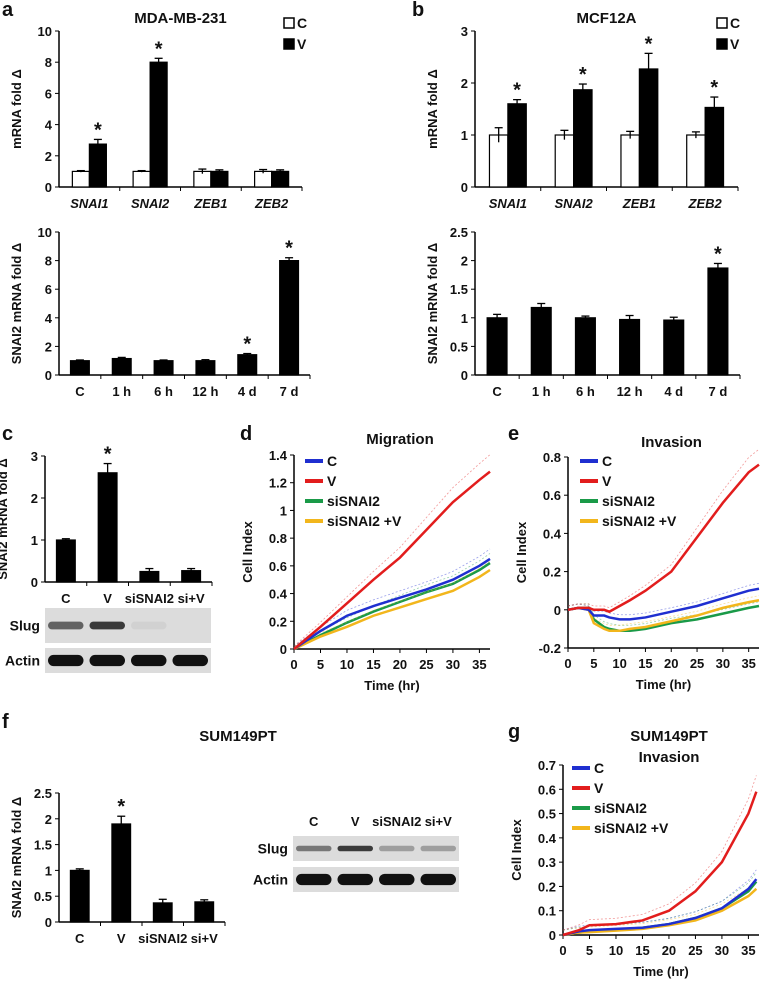 Image resolution: width=764 pixels, height=985 pixels. Describe the element at coordinates (392, 609) in the screenshot. I see `line-siSNAI2 +V` at that location.